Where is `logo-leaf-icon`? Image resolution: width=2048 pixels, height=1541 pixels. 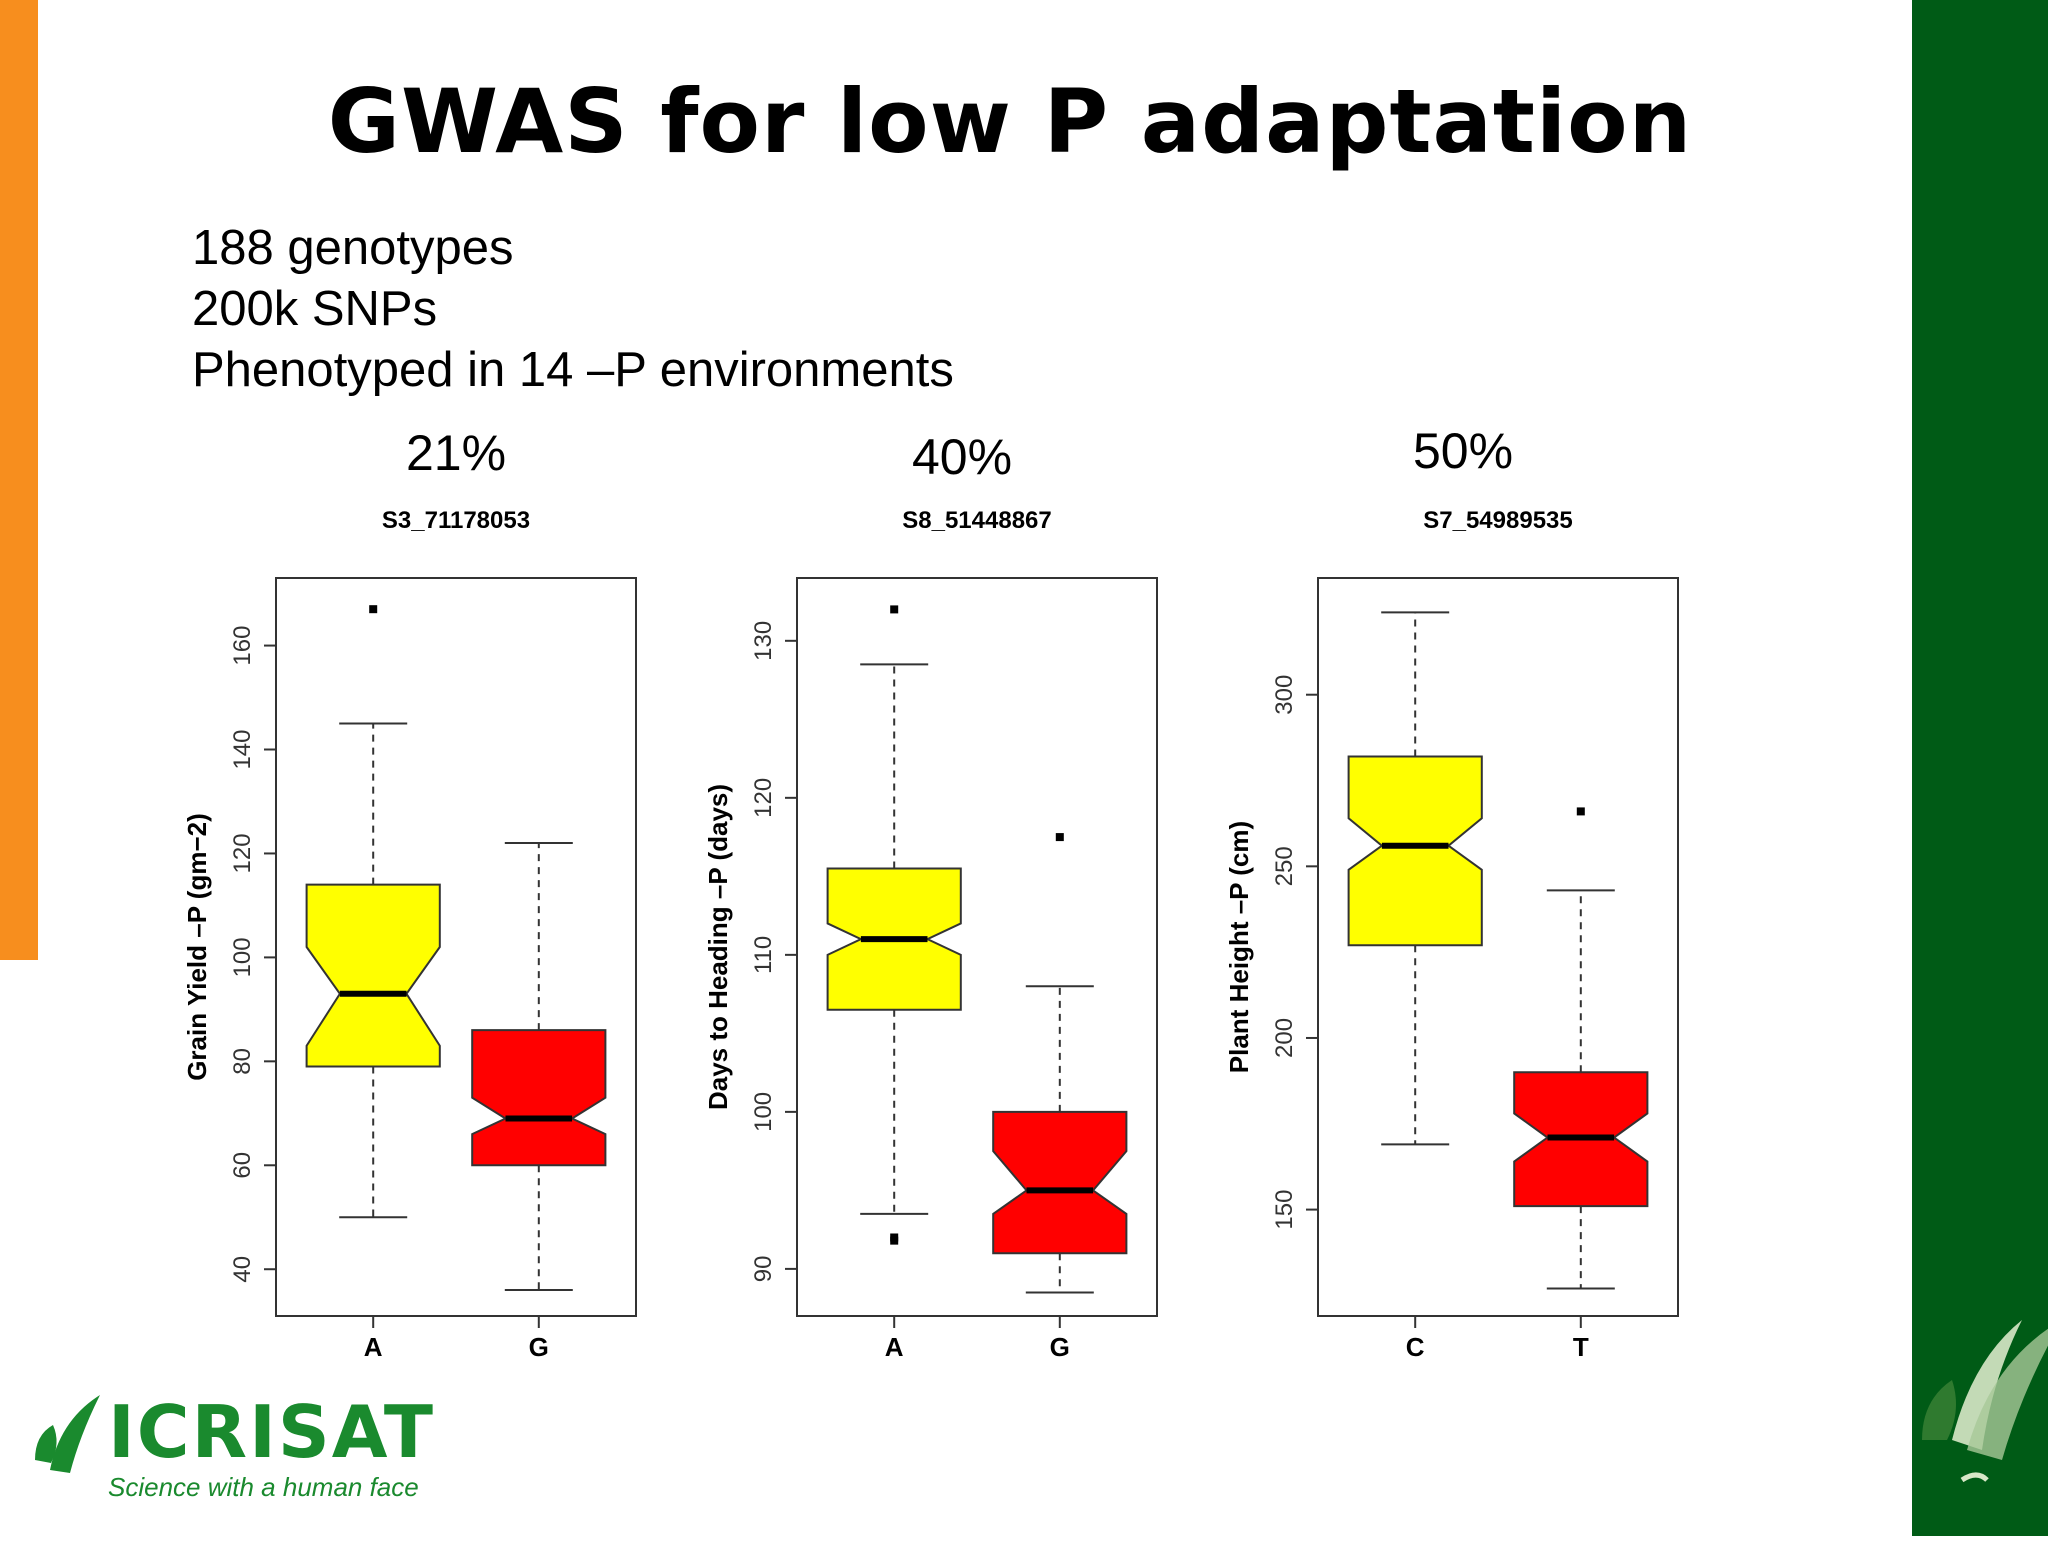 logo-leaf-icon is located at coordinates (67, 1434).